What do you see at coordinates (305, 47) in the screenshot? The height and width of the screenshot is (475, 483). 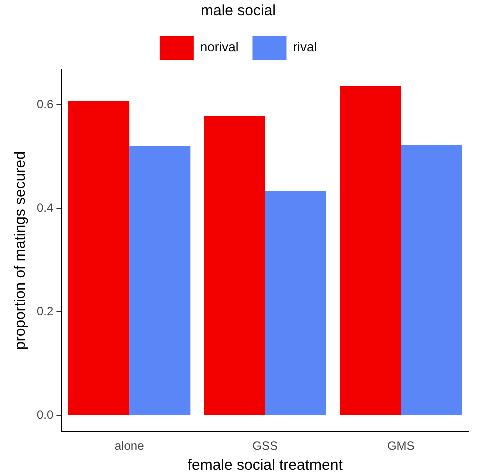 I see `legend-label: rival` at bounding box center [305, 47].